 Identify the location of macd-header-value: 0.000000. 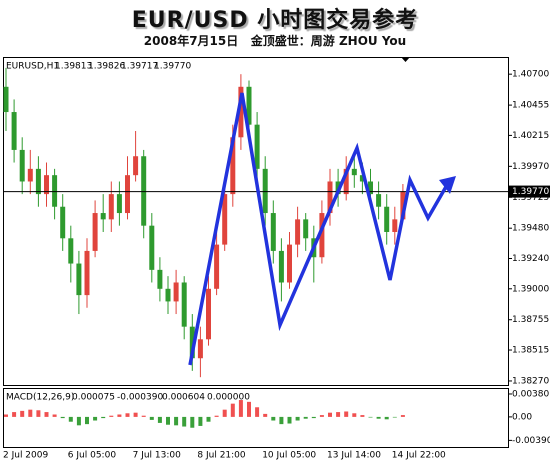
(228, 398).